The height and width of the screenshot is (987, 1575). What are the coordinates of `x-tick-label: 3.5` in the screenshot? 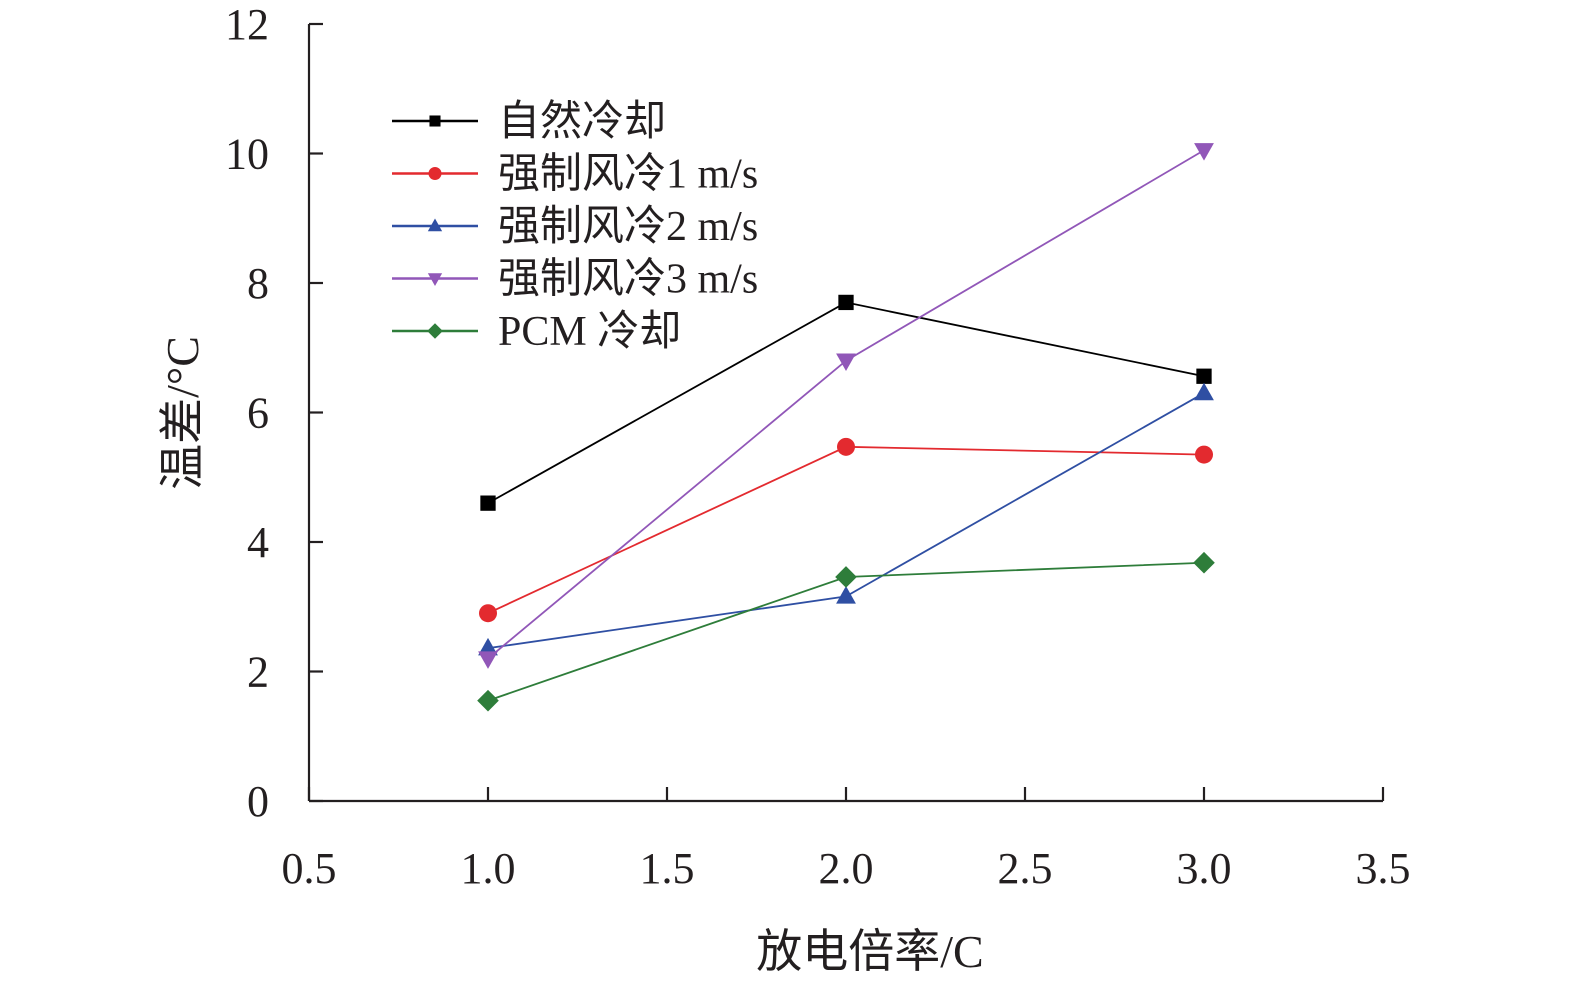 It's located at (1383, 868).